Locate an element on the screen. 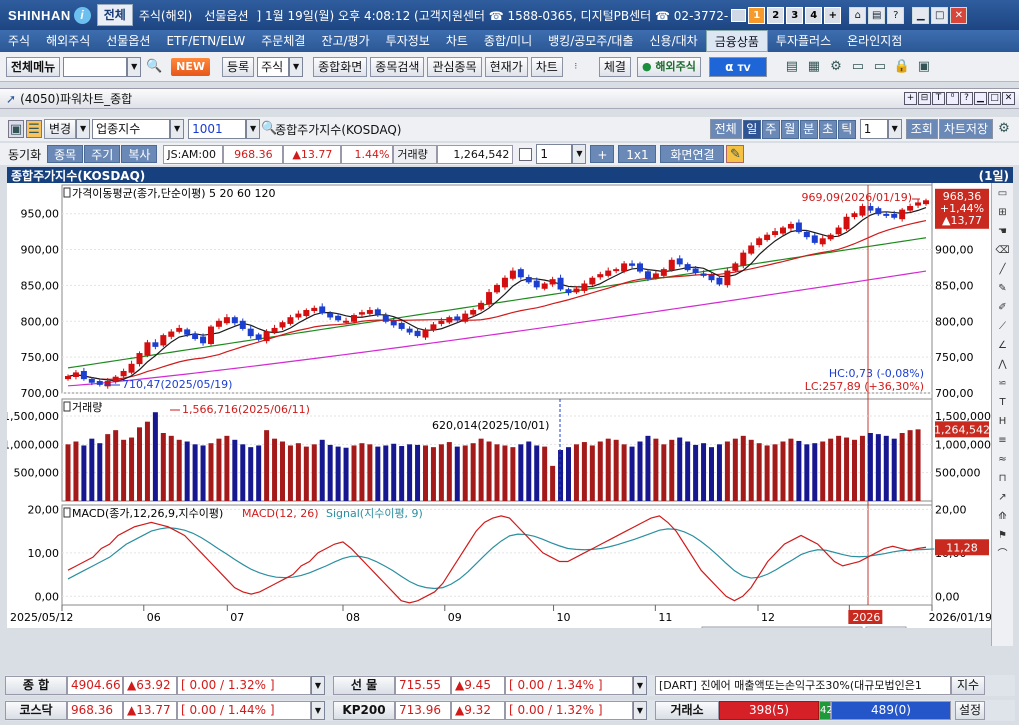  settings-icon: ⚙ is located at coordinates (1004, 128).